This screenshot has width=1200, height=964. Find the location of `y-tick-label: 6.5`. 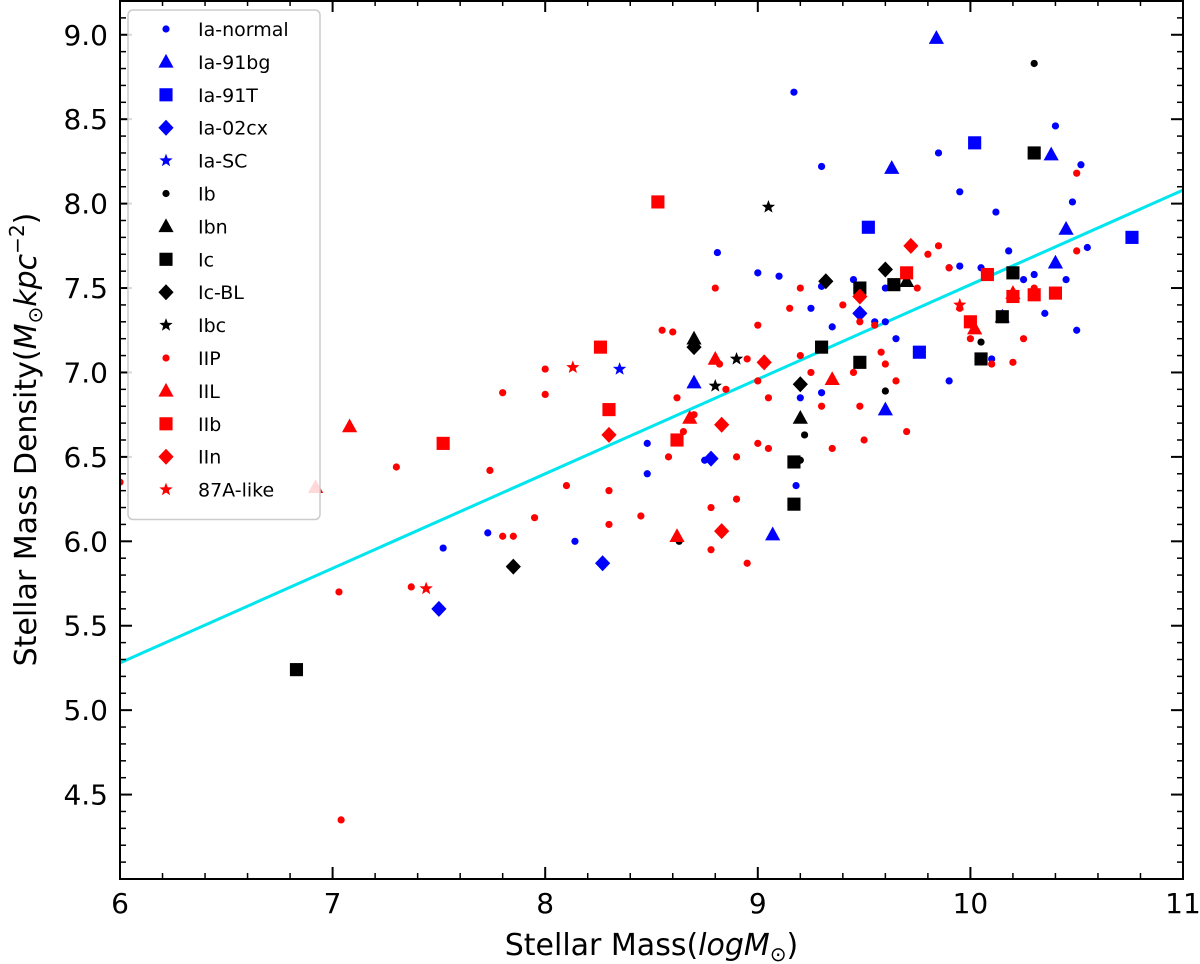

y-tick-label: 6.5 is located at coordinates (85, 457).